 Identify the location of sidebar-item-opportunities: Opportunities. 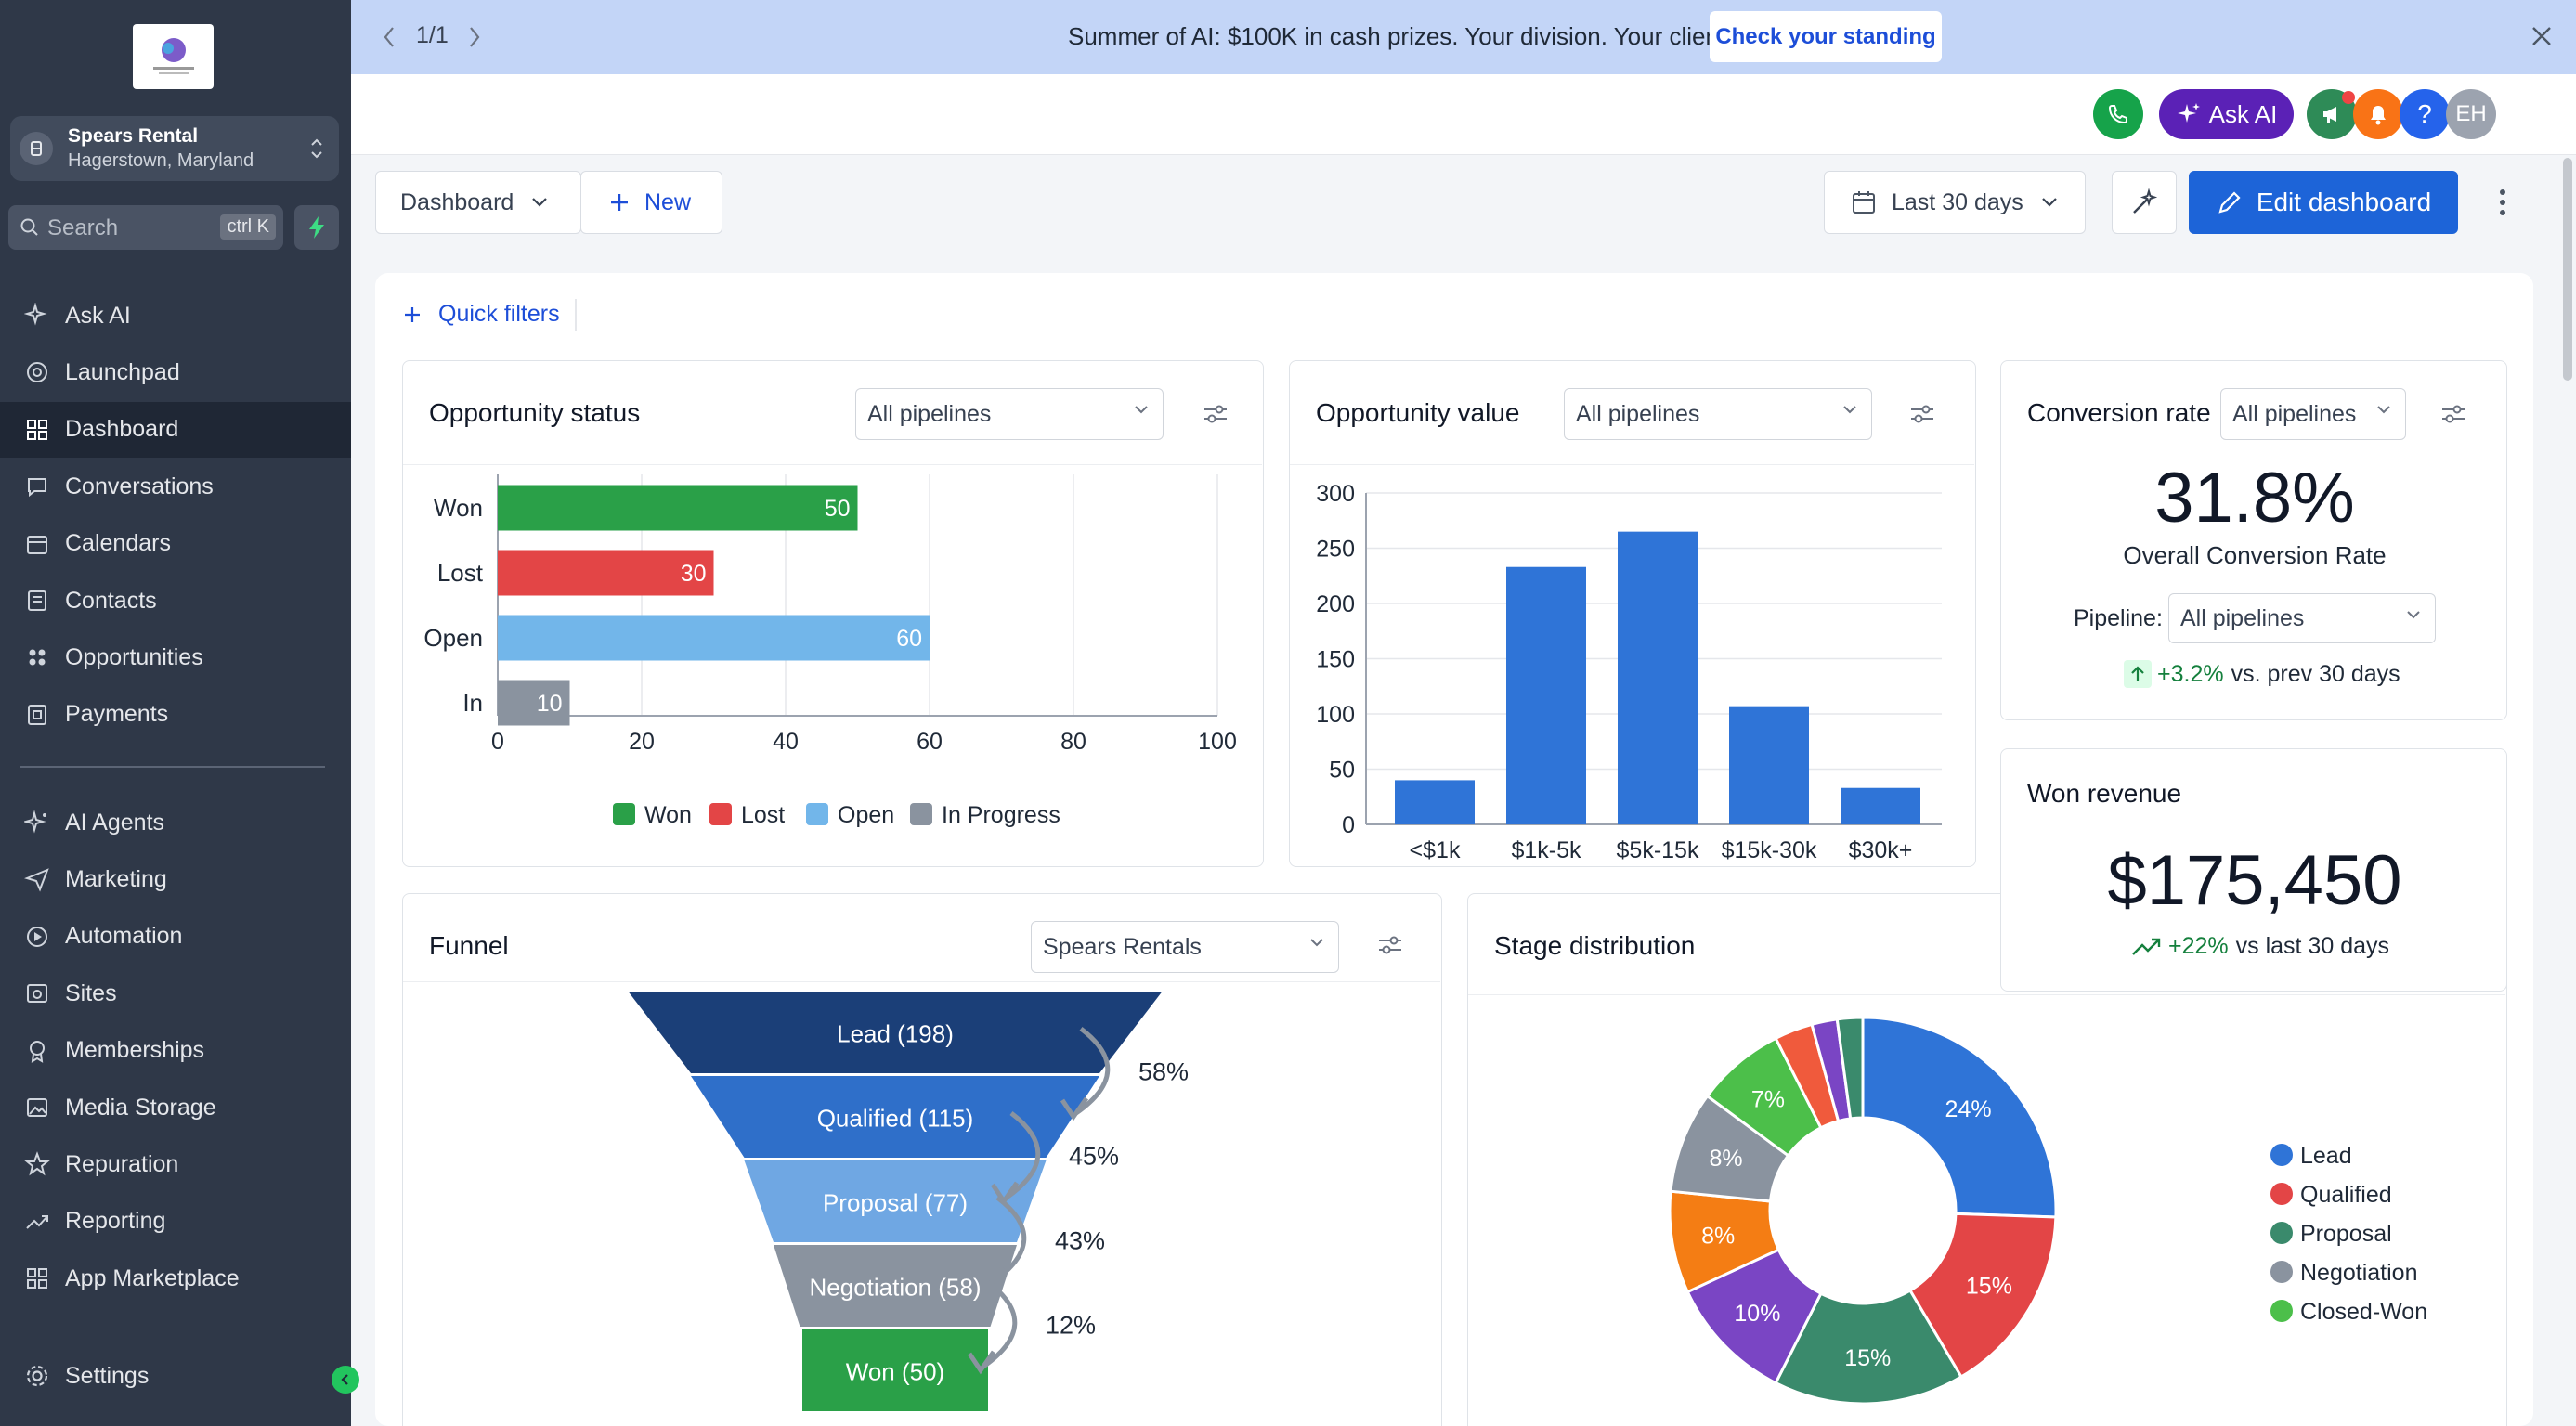
(176, 657).